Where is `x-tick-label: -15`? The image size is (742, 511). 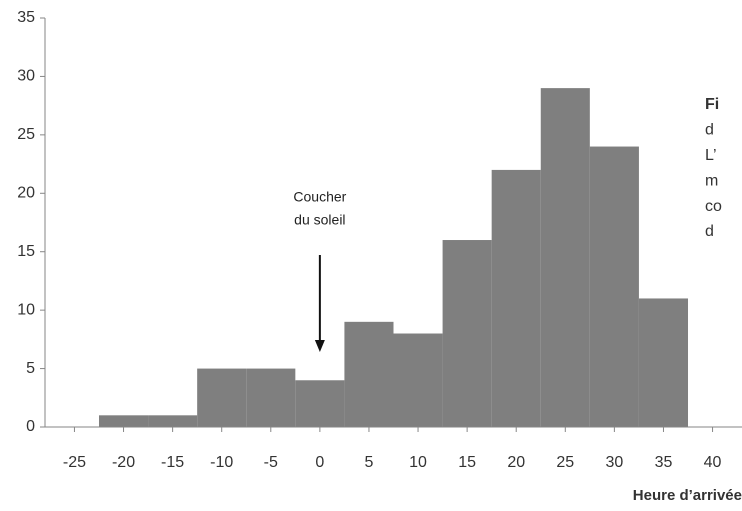 x-tick-label: -15 is located at coordinates (172, 462).